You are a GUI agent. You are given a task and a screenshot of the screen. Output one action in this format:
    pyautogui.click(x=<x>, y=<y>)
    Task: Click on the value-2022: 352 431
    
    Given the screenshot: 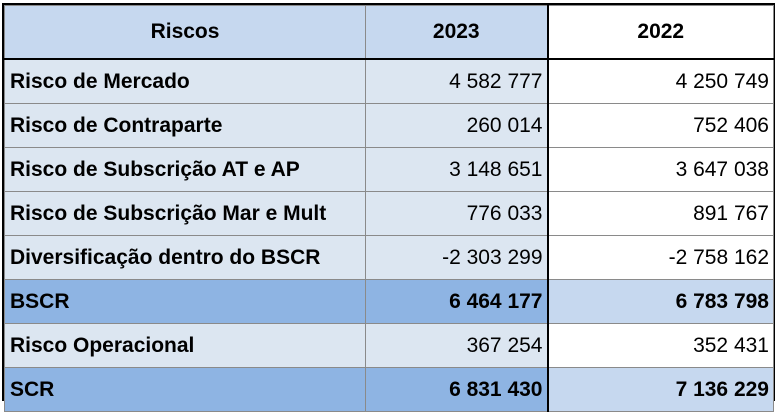 What is the action you would take?
    pyautogui.click(x=660, y=345)
    